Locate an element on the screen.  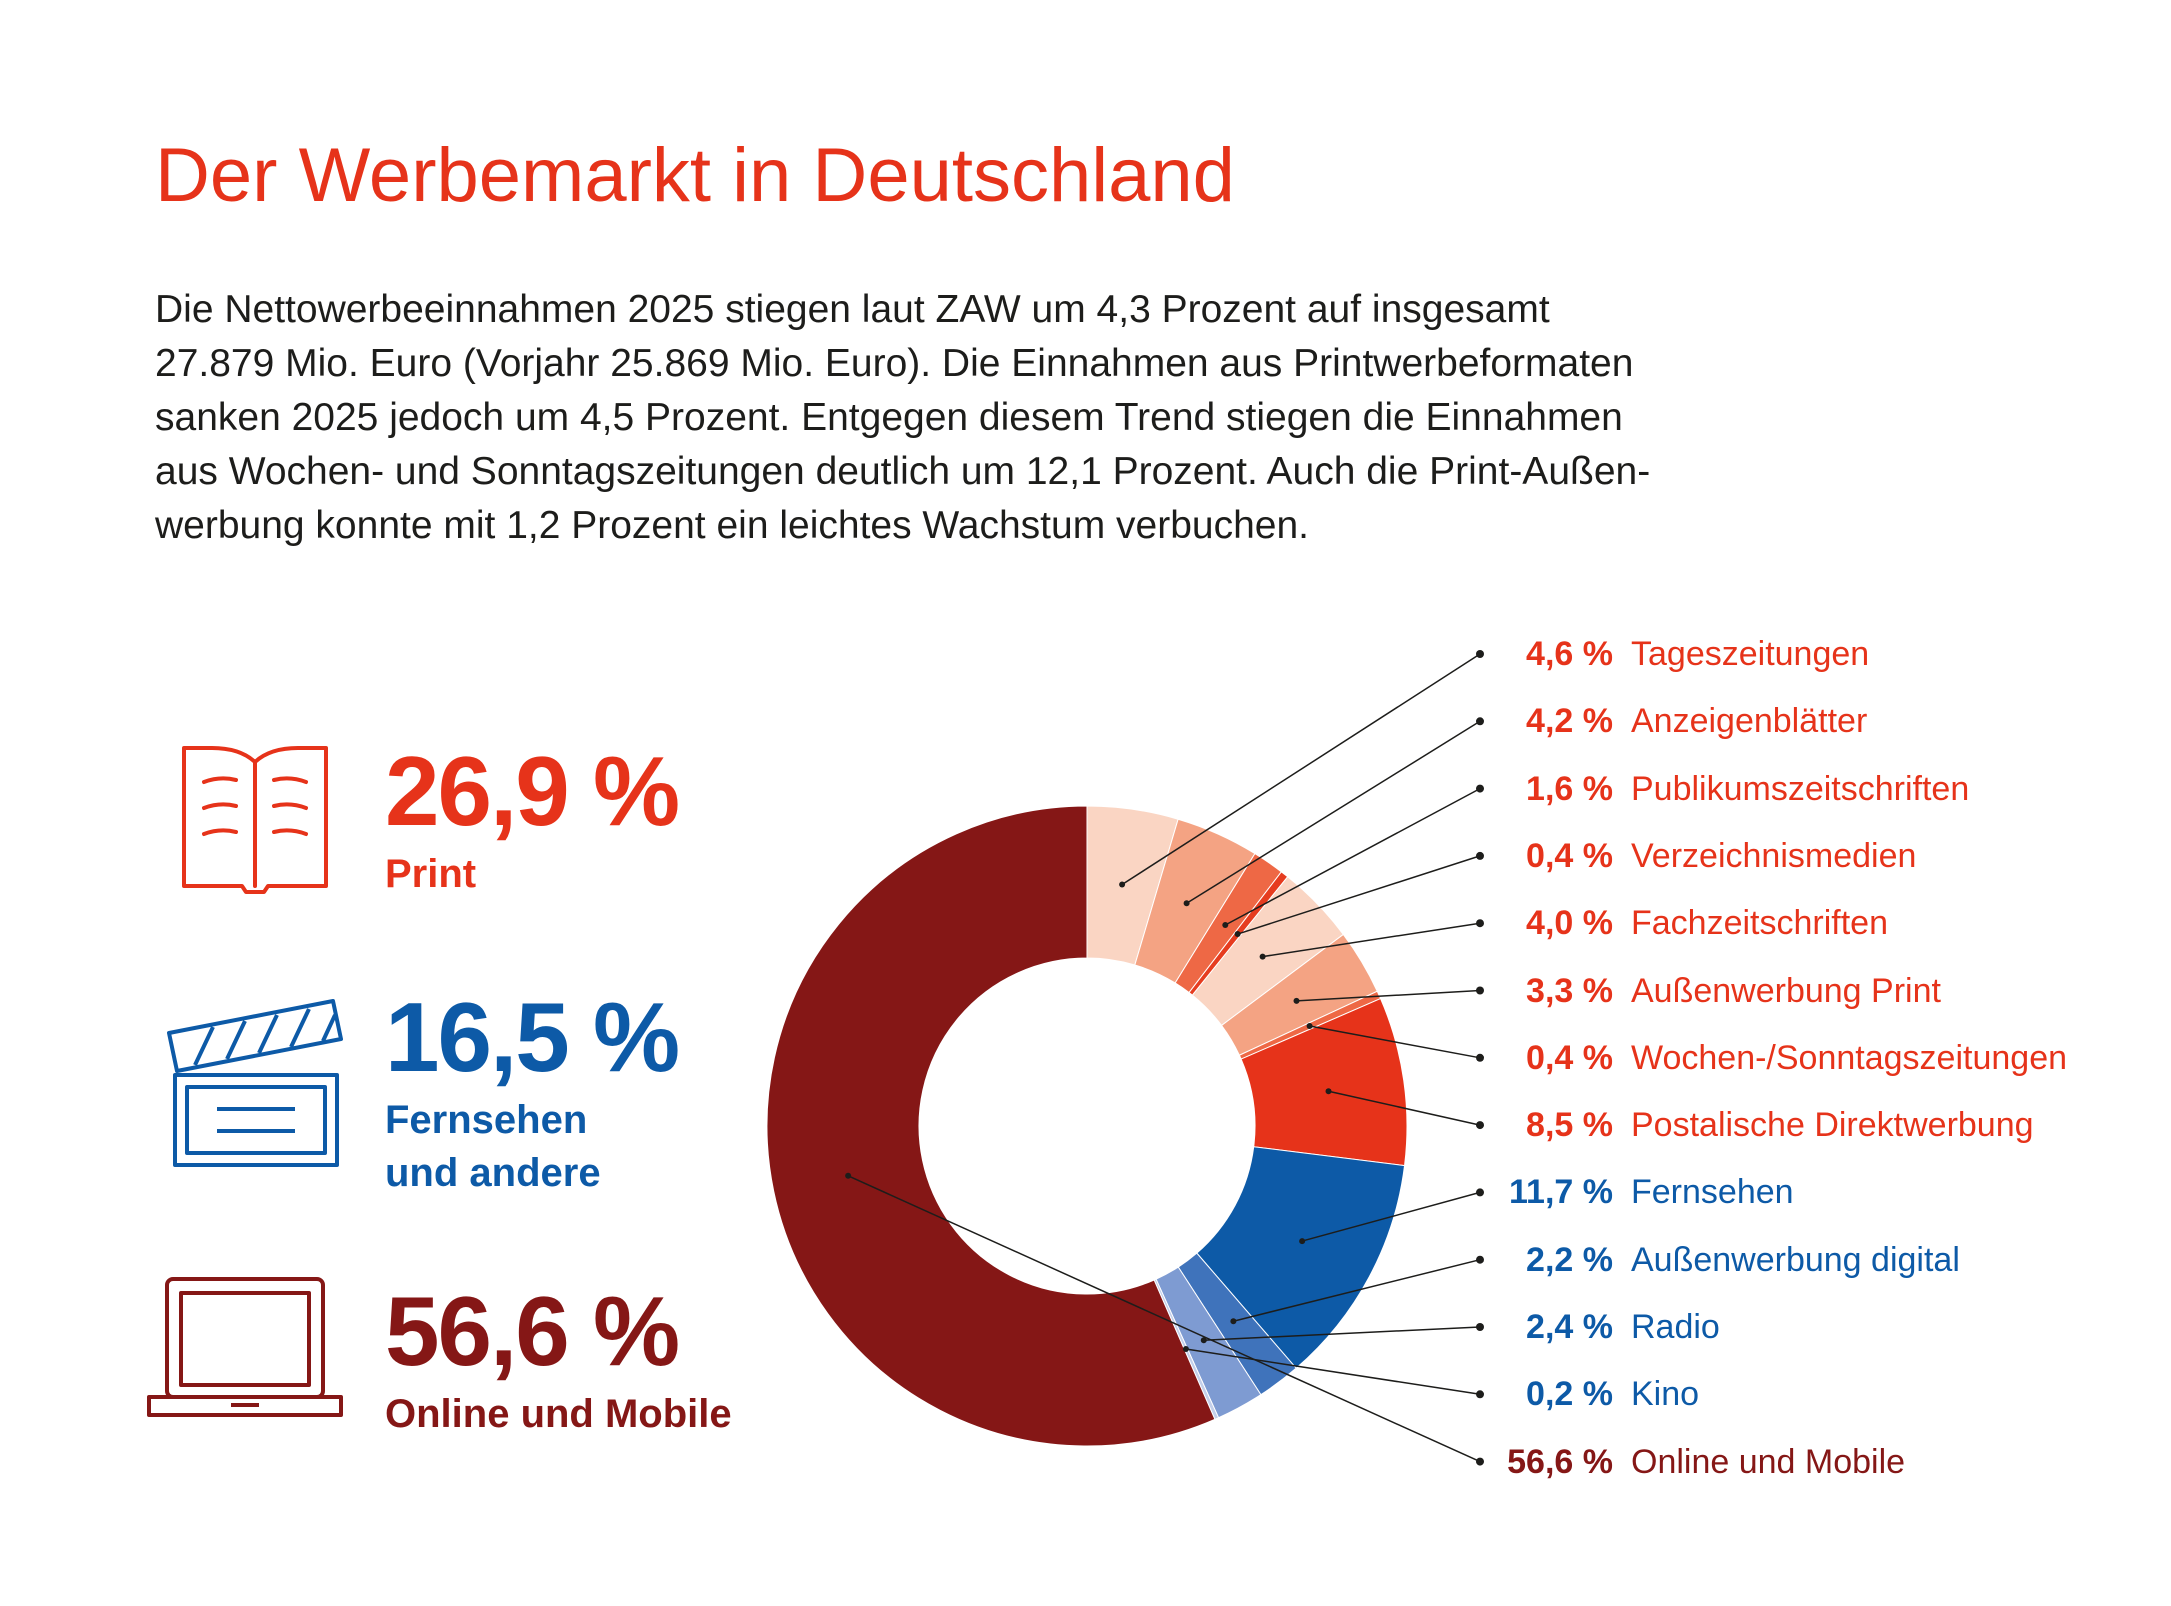
legend-item: 0,2 % Kino is located at coordinates (1569, 1394).